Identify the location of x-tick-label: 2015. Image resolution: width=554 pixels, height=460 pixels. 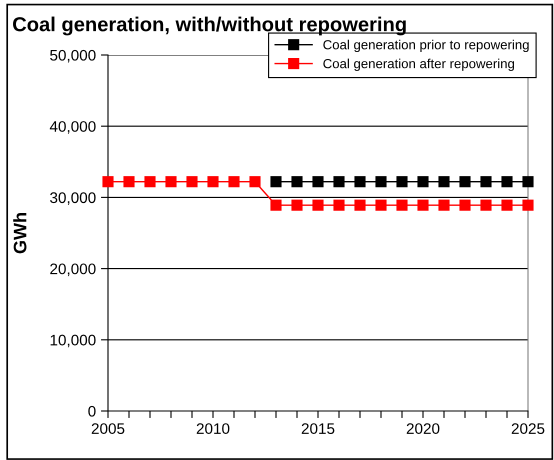
(318, 428).